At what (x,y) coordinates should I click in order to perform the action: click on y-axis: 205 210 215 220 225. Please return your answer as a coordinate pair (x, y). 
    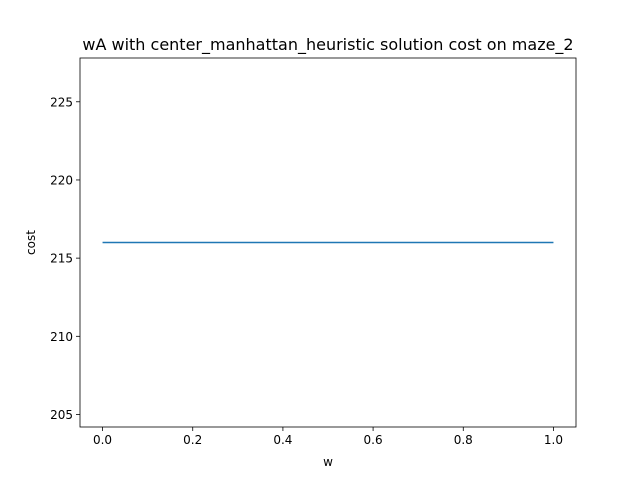
    Looking at the image, I should click on (65, 258).